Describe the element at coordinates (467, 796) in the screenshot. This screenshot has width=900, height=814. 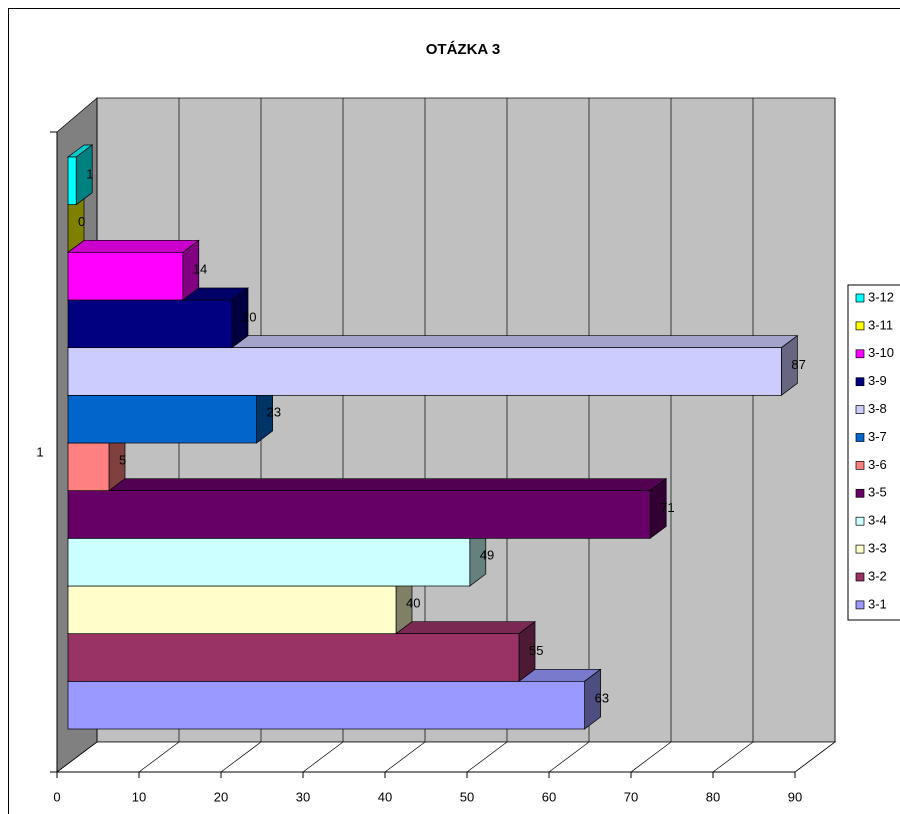
I see `x-tick-label: 50` at that location.